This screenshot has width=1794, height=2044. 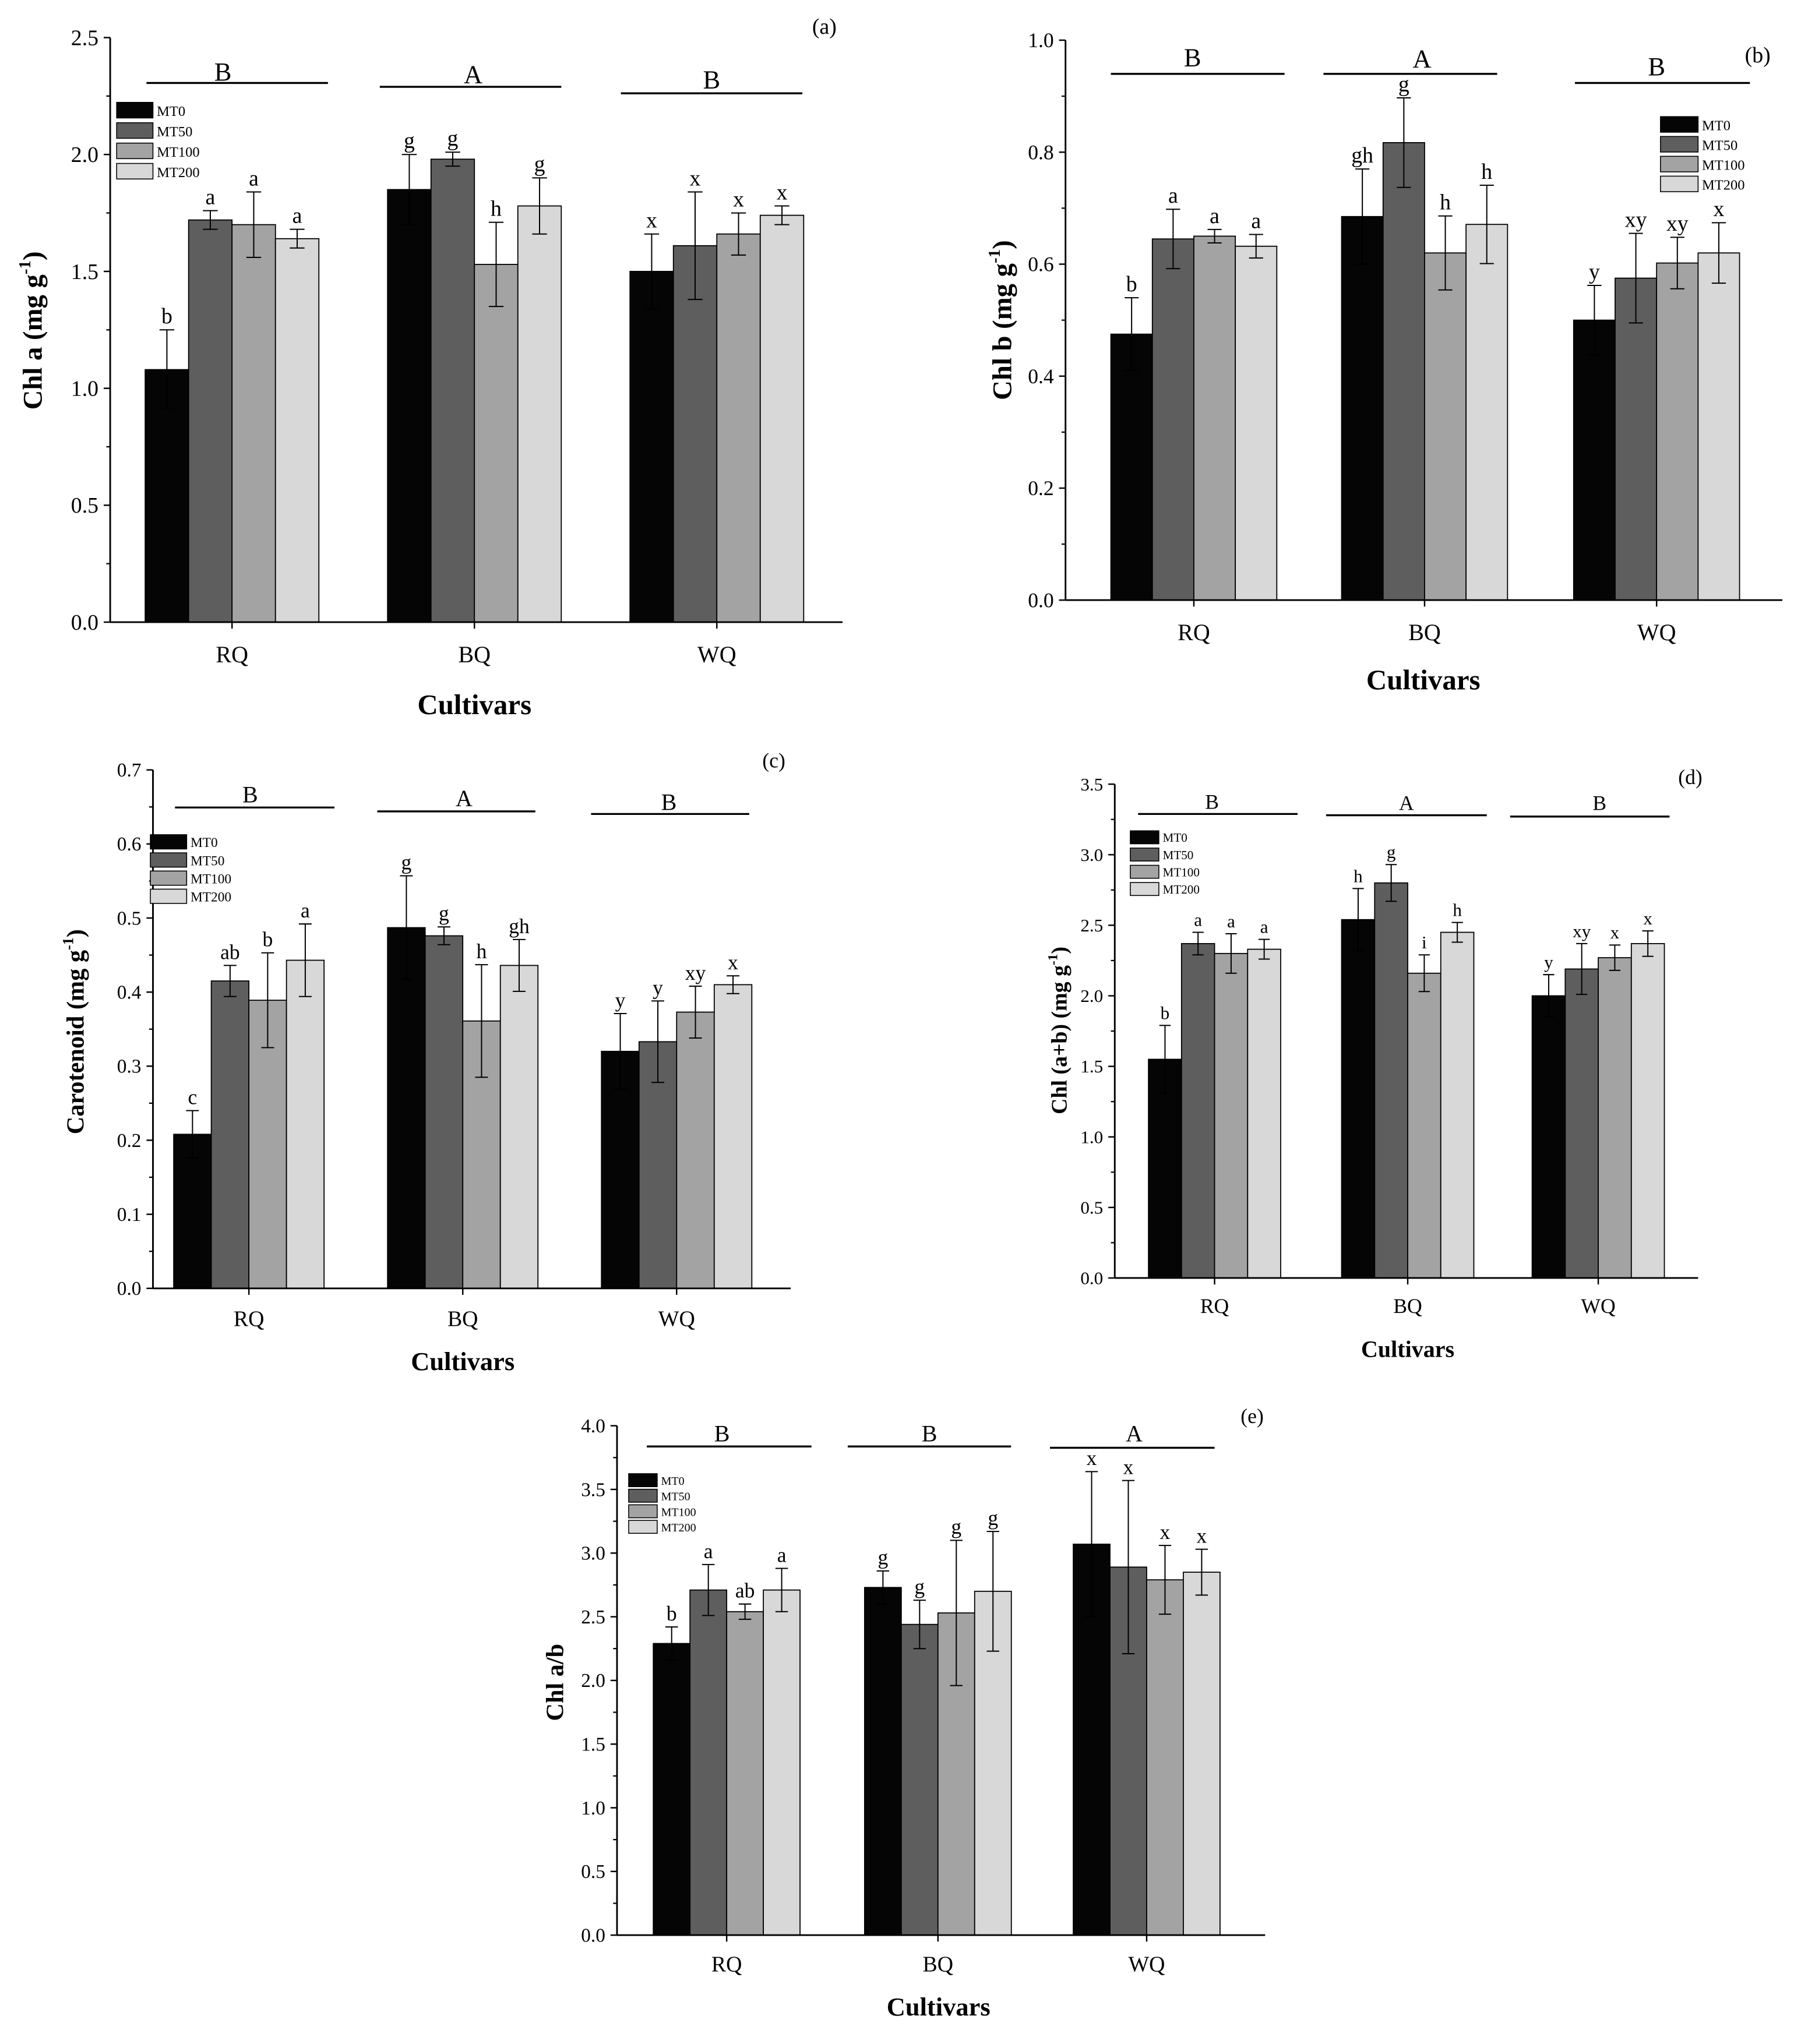 What do you see at coordinates (1264, 1113) in the screenshot?
I see `bar-d-RQ-MT200` at bounding box center [1264, 1113].